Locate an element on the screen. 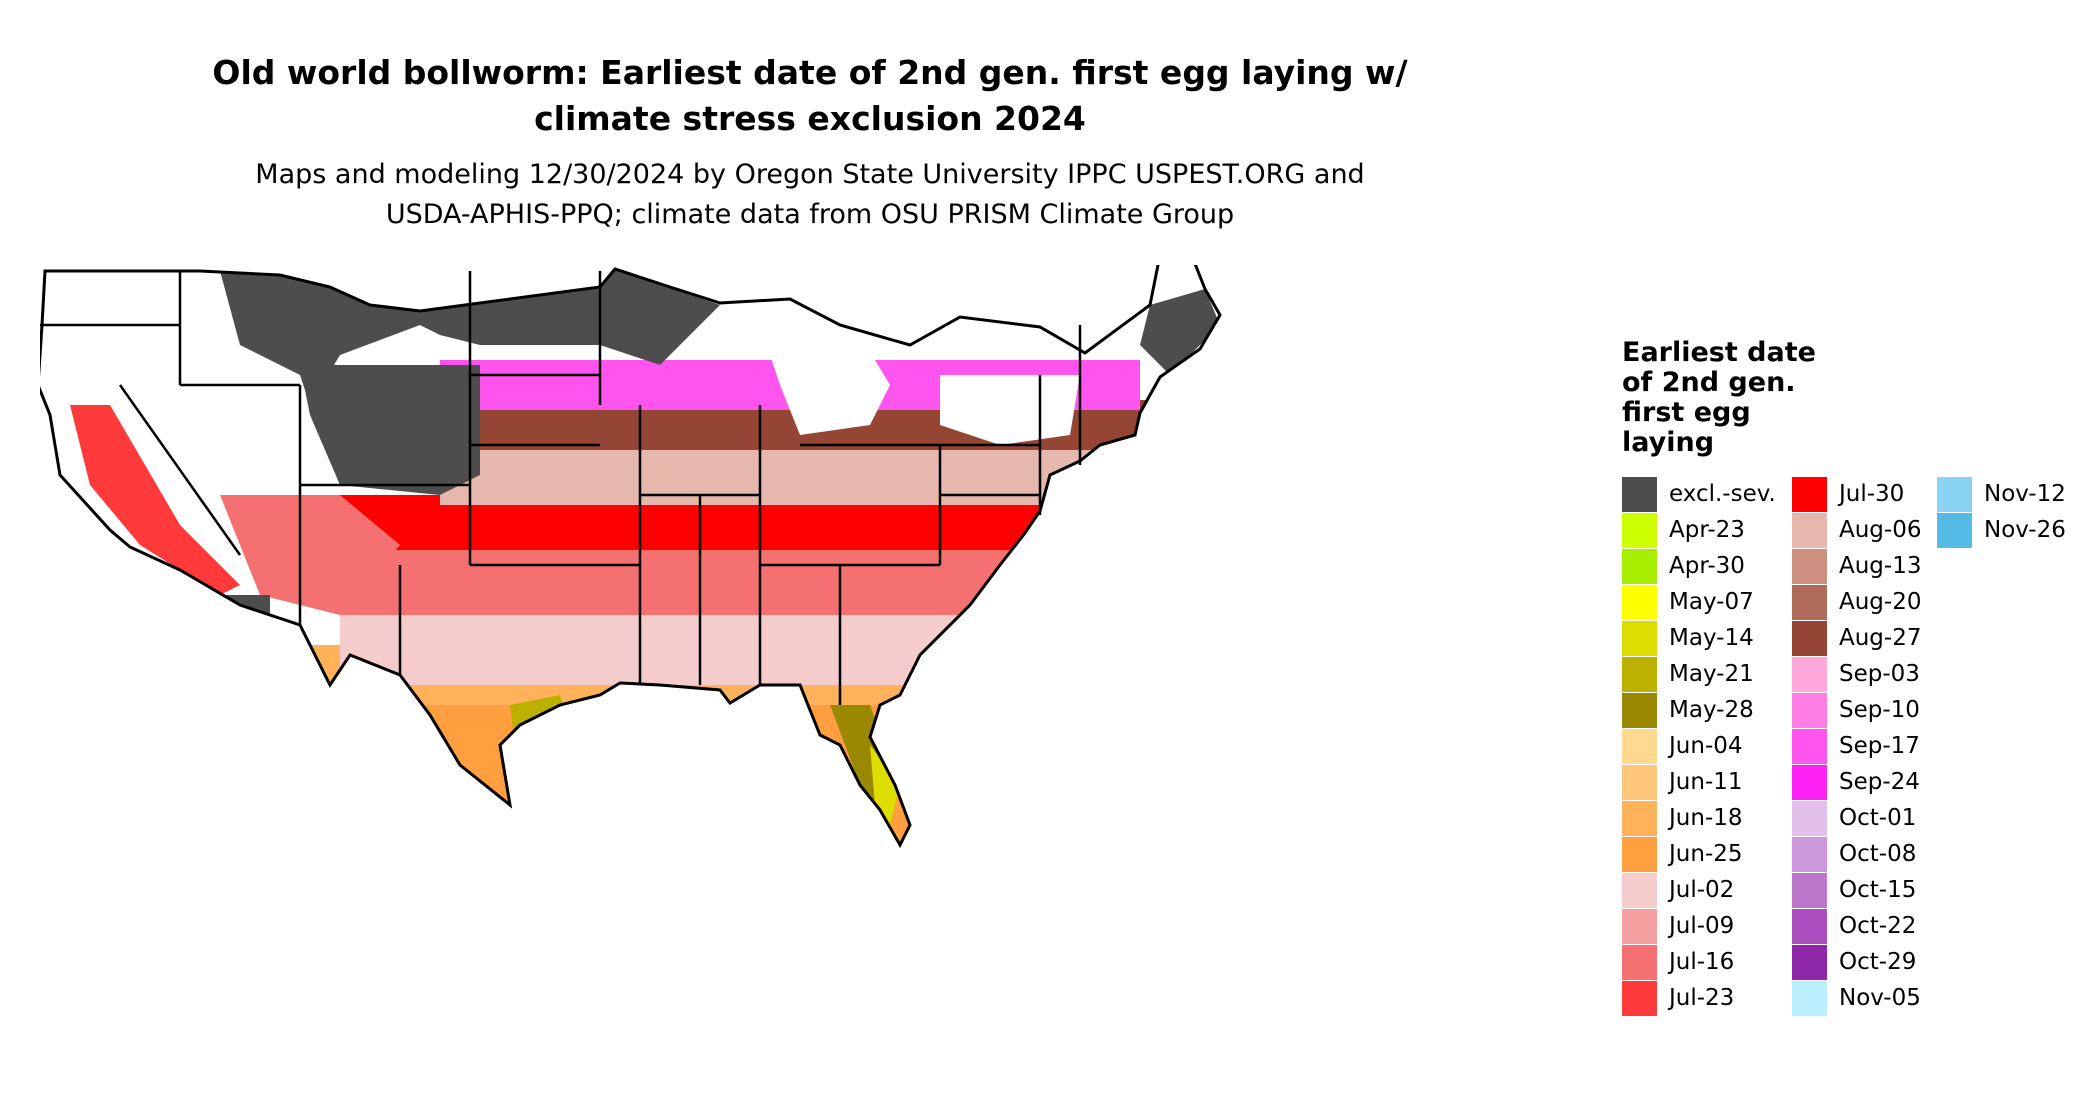 Image resolution: width=2100 pixels, height=1116 pixels. legend-item: Jul-23 is located at coordinates (1678, 998).